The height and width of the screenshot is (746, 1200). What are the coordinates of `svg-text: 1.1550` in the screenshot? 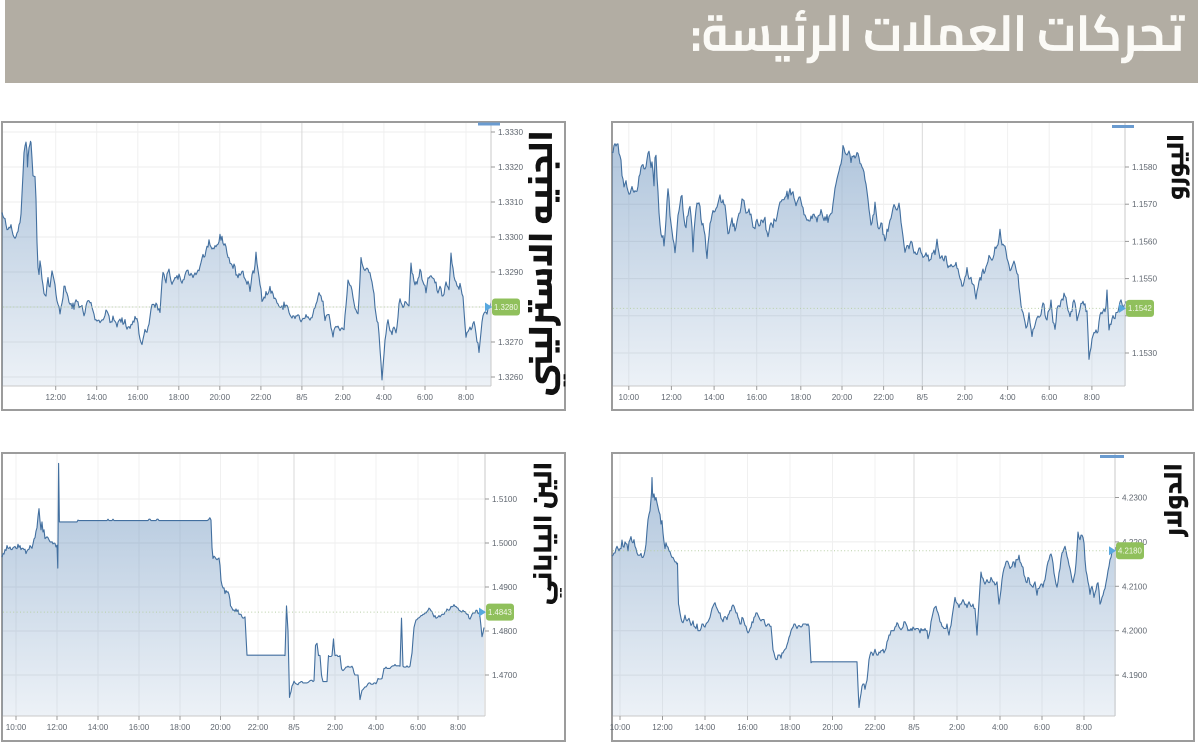 It's located at (1144, 279).